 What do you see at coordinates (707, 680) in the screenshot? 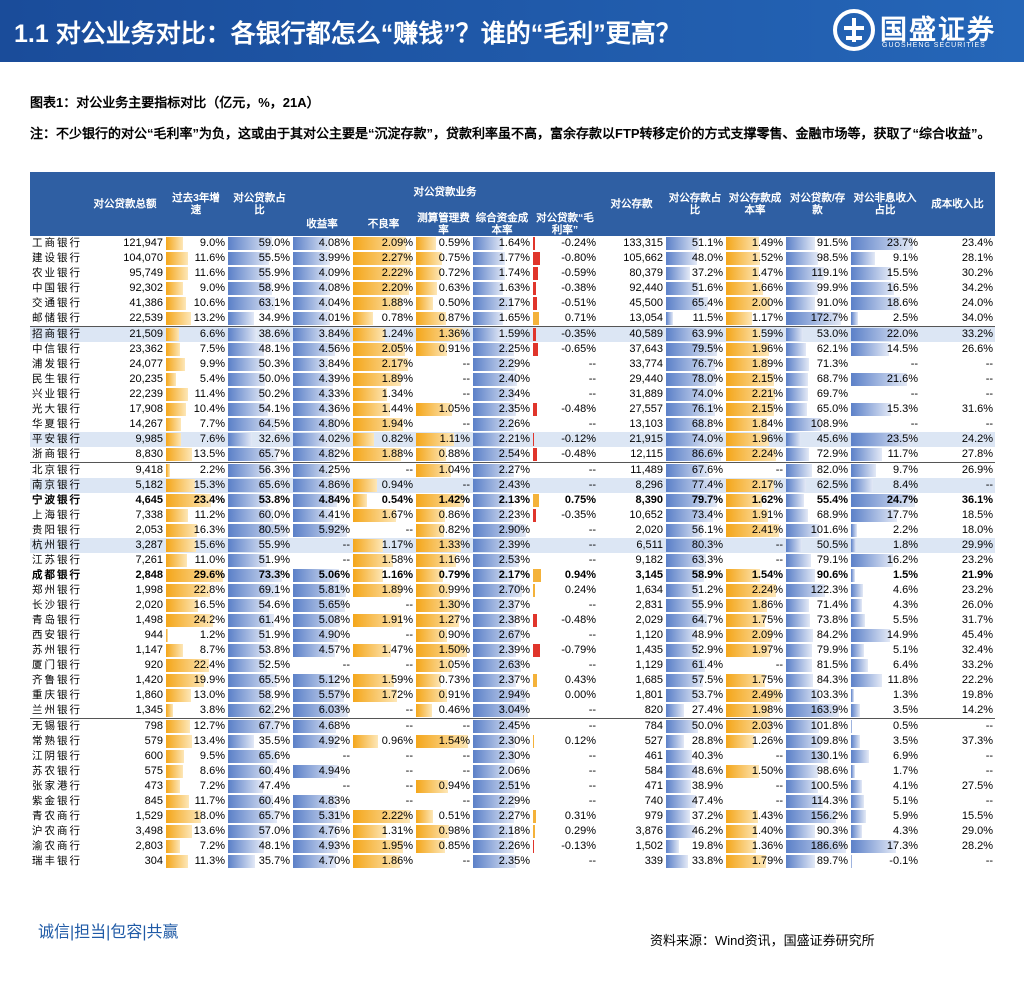
I see `cell-text: 57.5%` at bounding box center [707, 680].